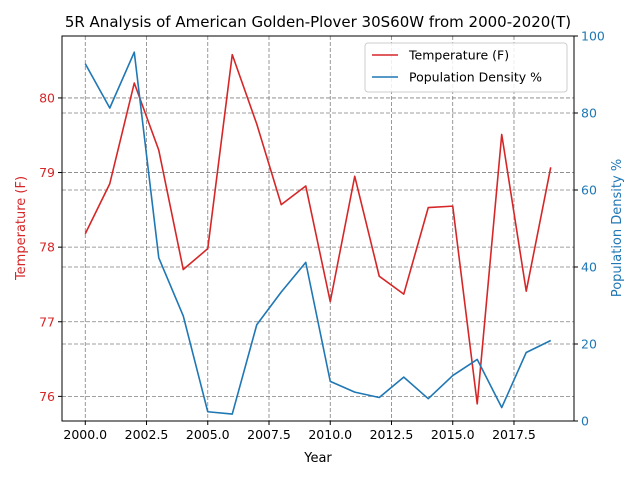 The height and width of the screenshot is (480, 640). I want to click on right-y-tick-label: 100, so click(593, 36).